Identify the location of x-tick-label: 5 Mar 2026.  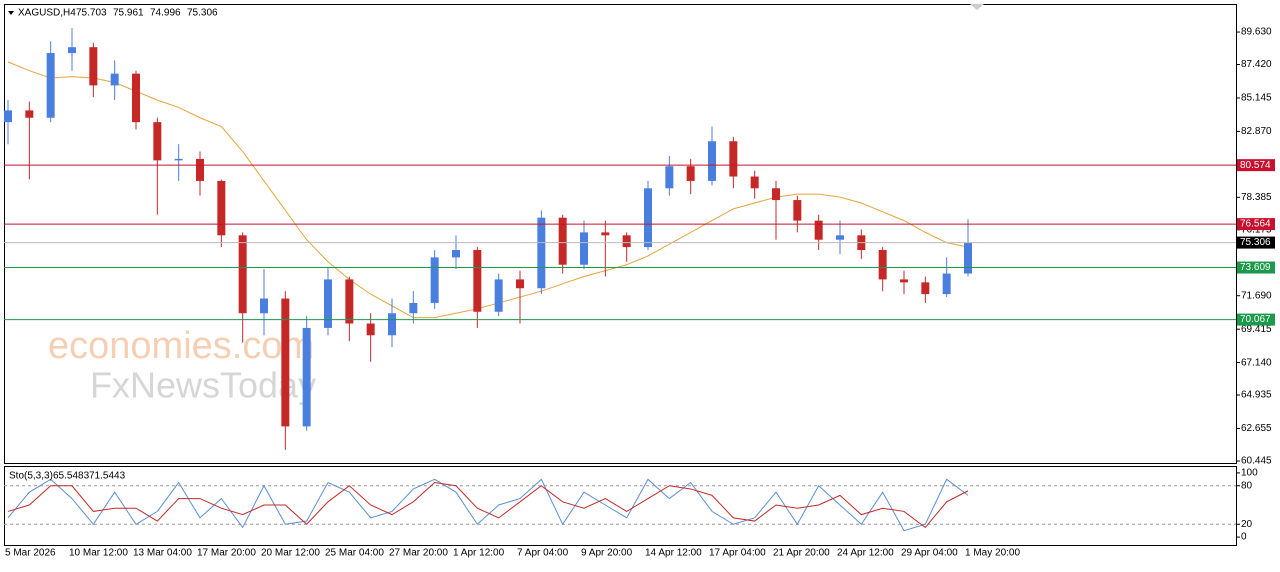
(30, 553).